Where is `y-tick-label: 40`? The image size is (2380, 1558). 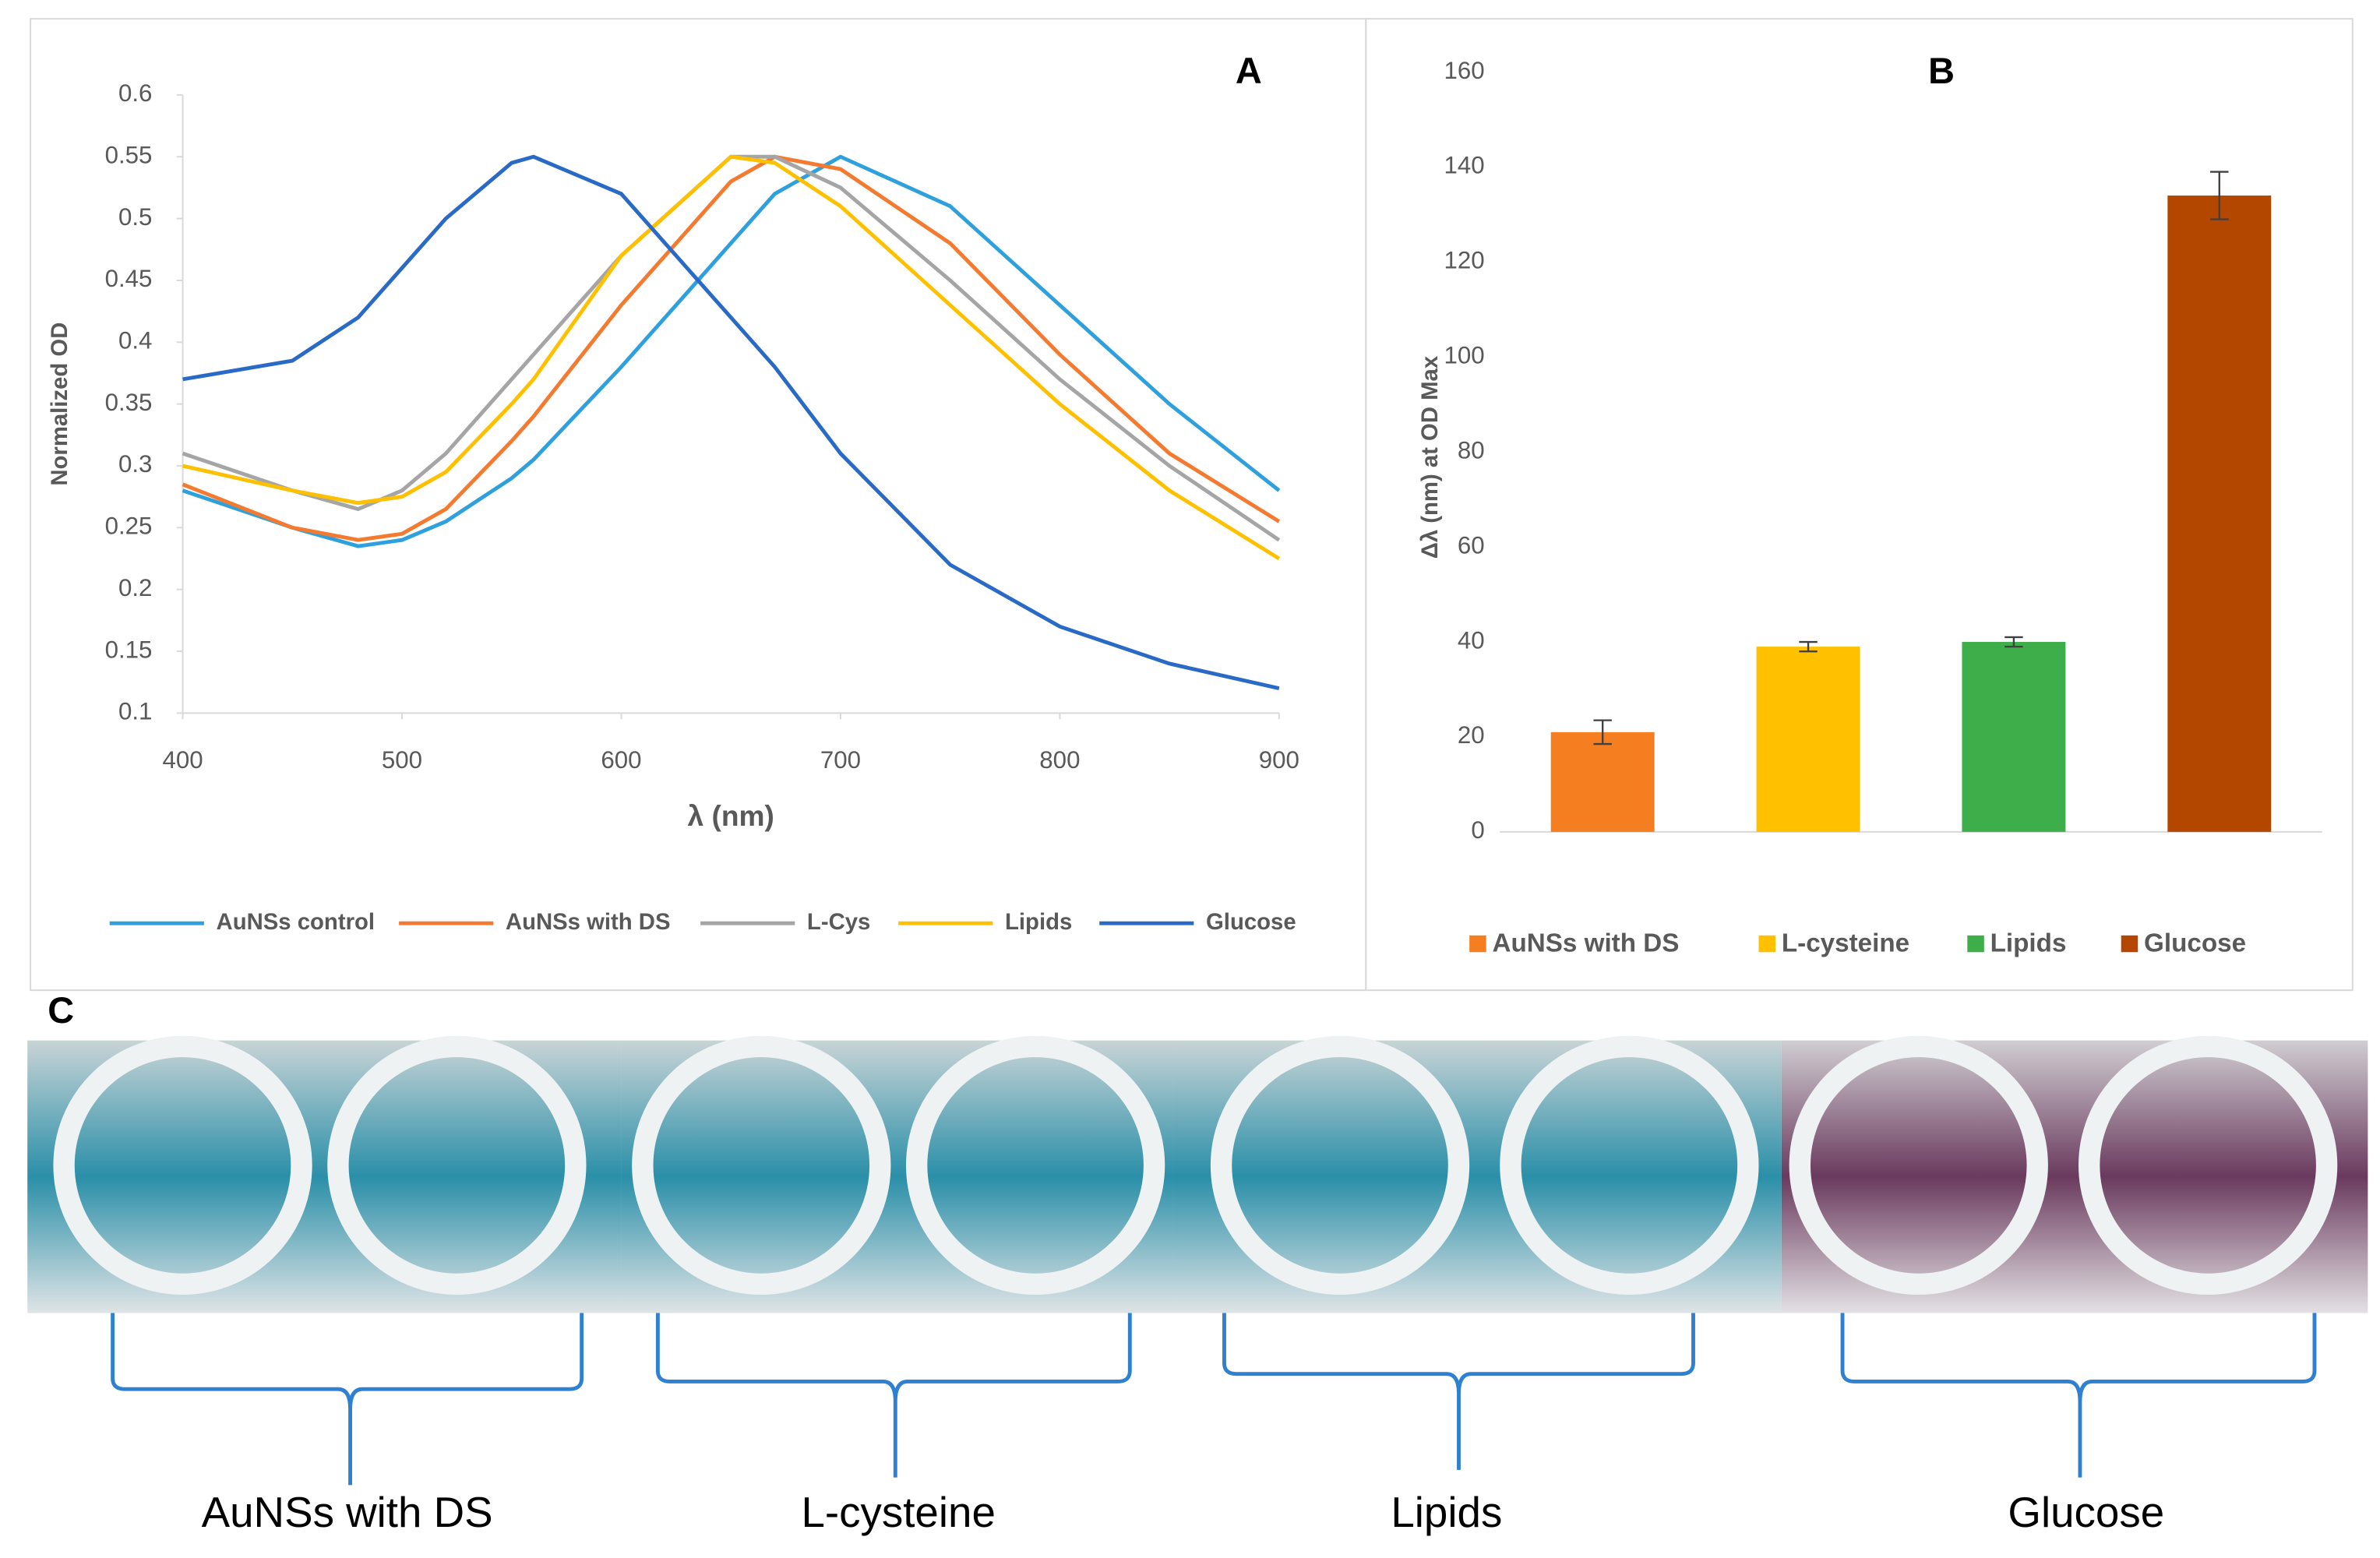
y-tick-label: 40 is located at coordinates (1471, 640).